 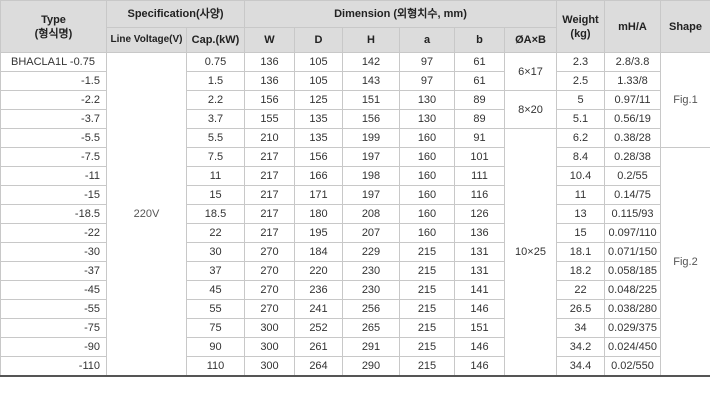 I want to click on b-cell: 61, so click(x=479, y=62).